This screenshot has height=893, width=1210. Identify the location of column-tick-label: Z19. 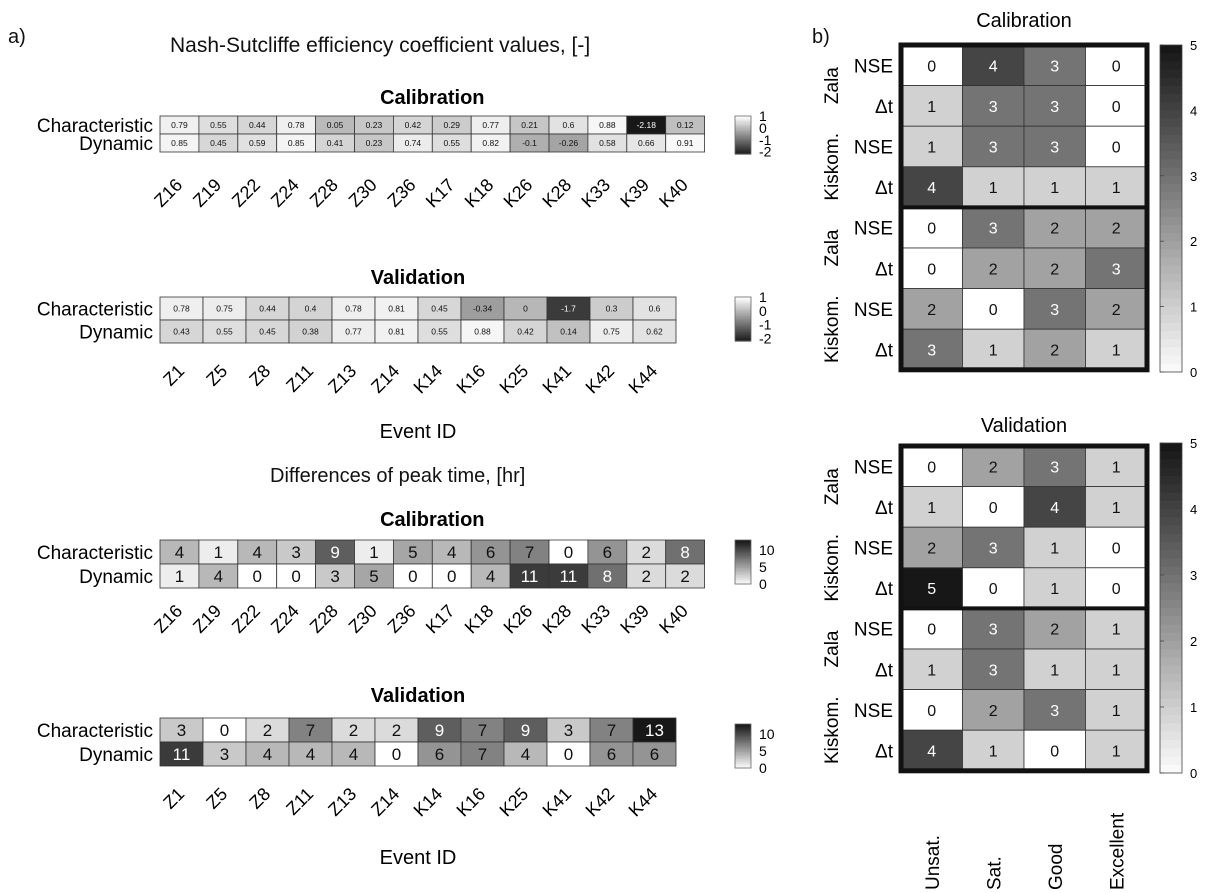
(207, 193).